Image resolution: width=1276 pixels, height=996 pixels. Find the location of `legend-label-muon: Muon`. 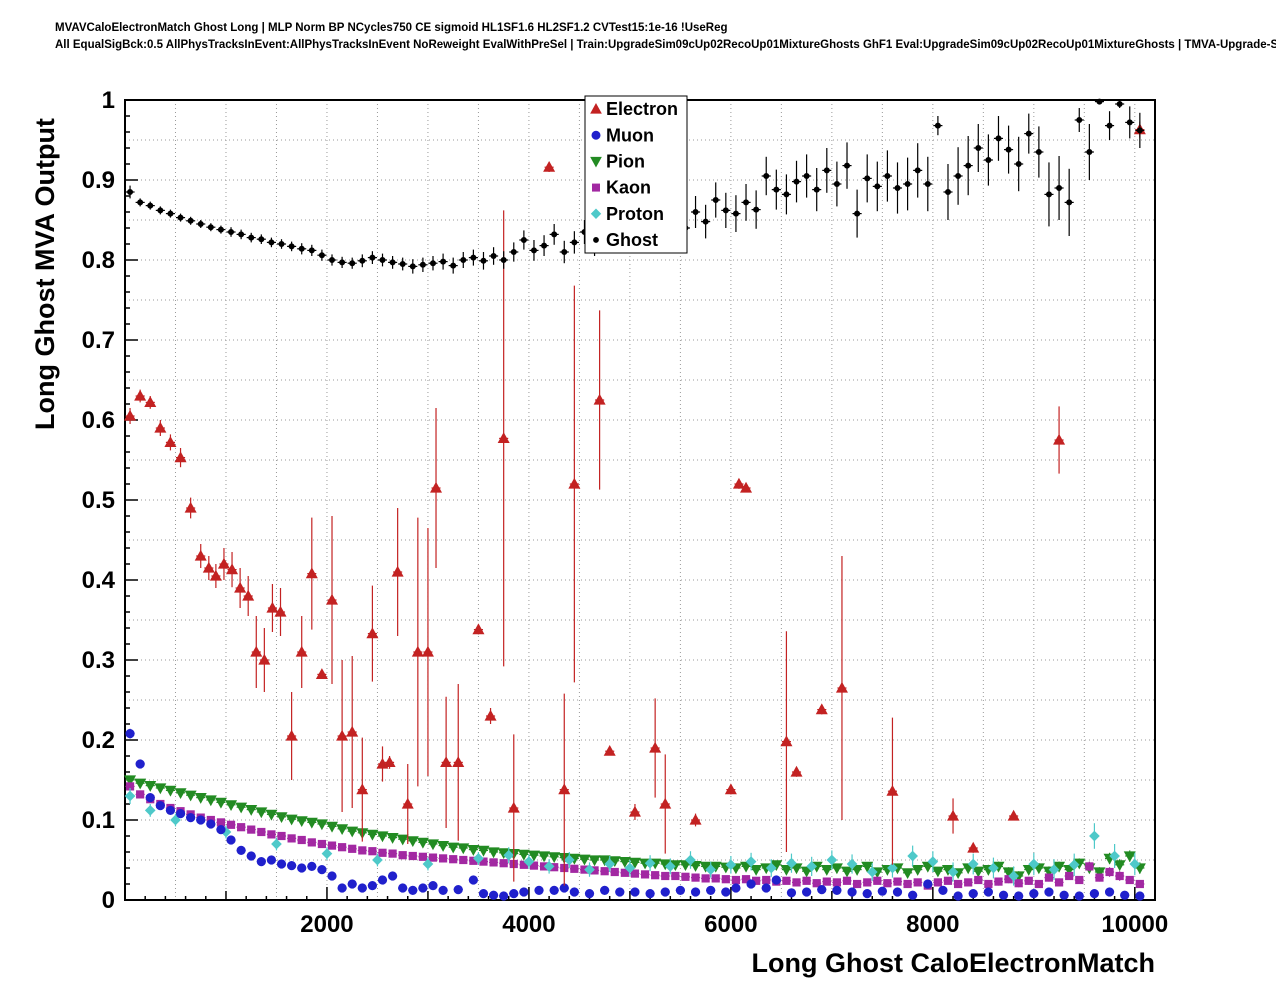

legend-label-muon: Muon is located at coordinates (630, 135).